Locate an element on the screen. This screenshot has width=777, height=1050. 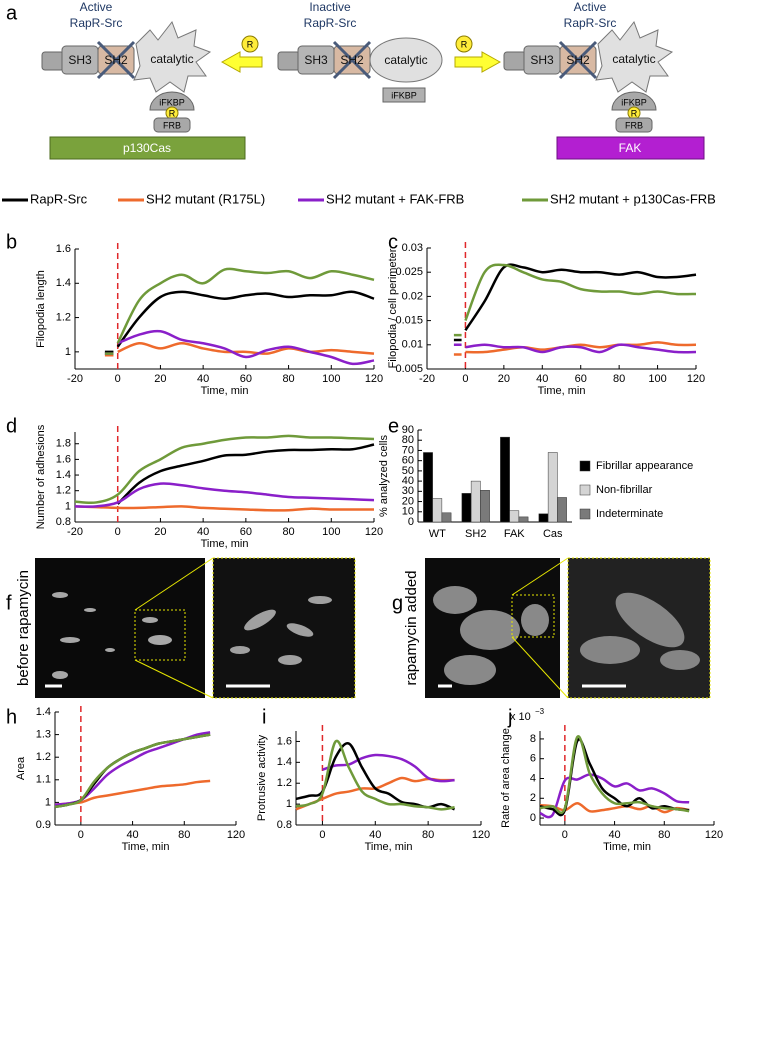
legend-swatch is located at coordinates (585, 490).